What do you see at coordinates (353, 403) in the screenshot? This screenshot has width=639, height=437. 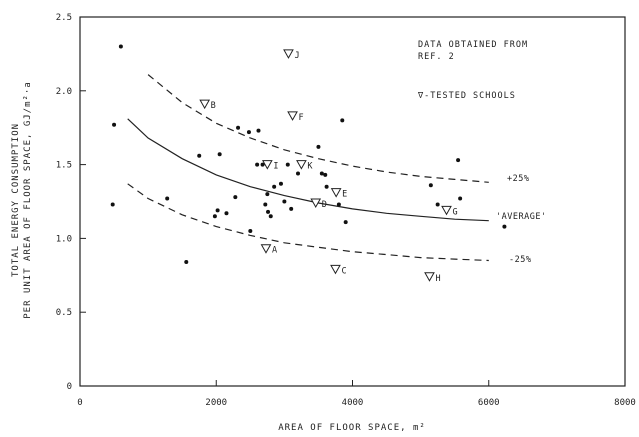 I see `x-tick-label: 4000` at bounding box center [353, 403].